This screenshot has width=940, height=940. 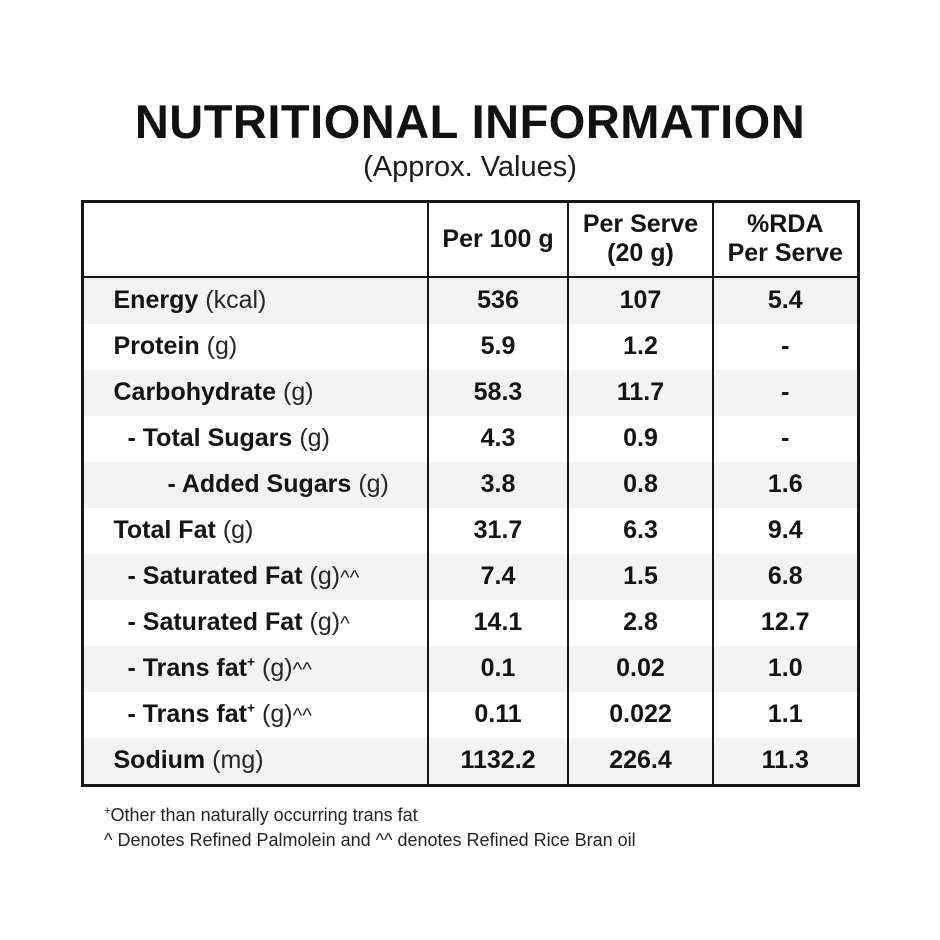 I want to click on table-row-carbohydrate: Carbohydrate (g) 58.3 11.7 -, so click(x=470, y=392).